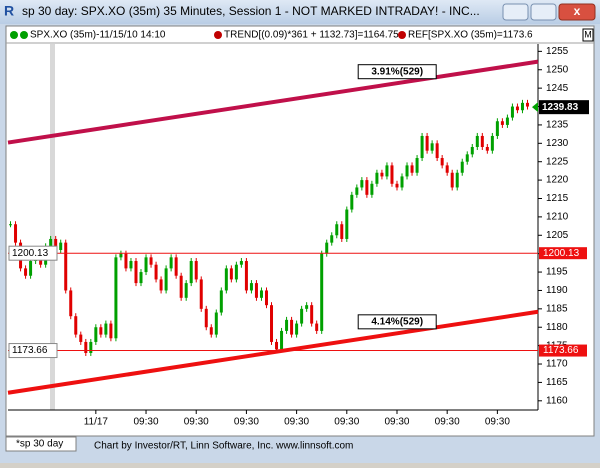  I want to click on maximize-button, so click(543, 12).